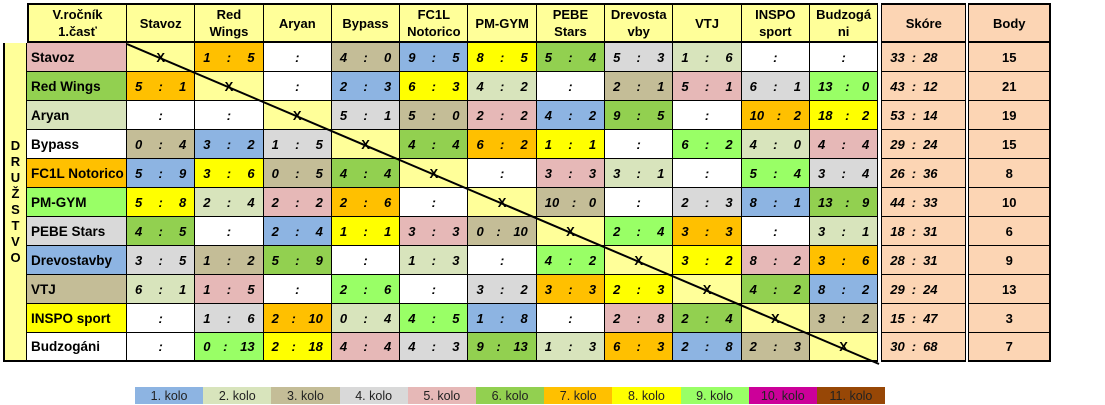 The height and width of the screenshot is (405, 1105). Describe the element at coordinates (434, 318) in the screenshot. I see `match-cell: 4:5` at that location.